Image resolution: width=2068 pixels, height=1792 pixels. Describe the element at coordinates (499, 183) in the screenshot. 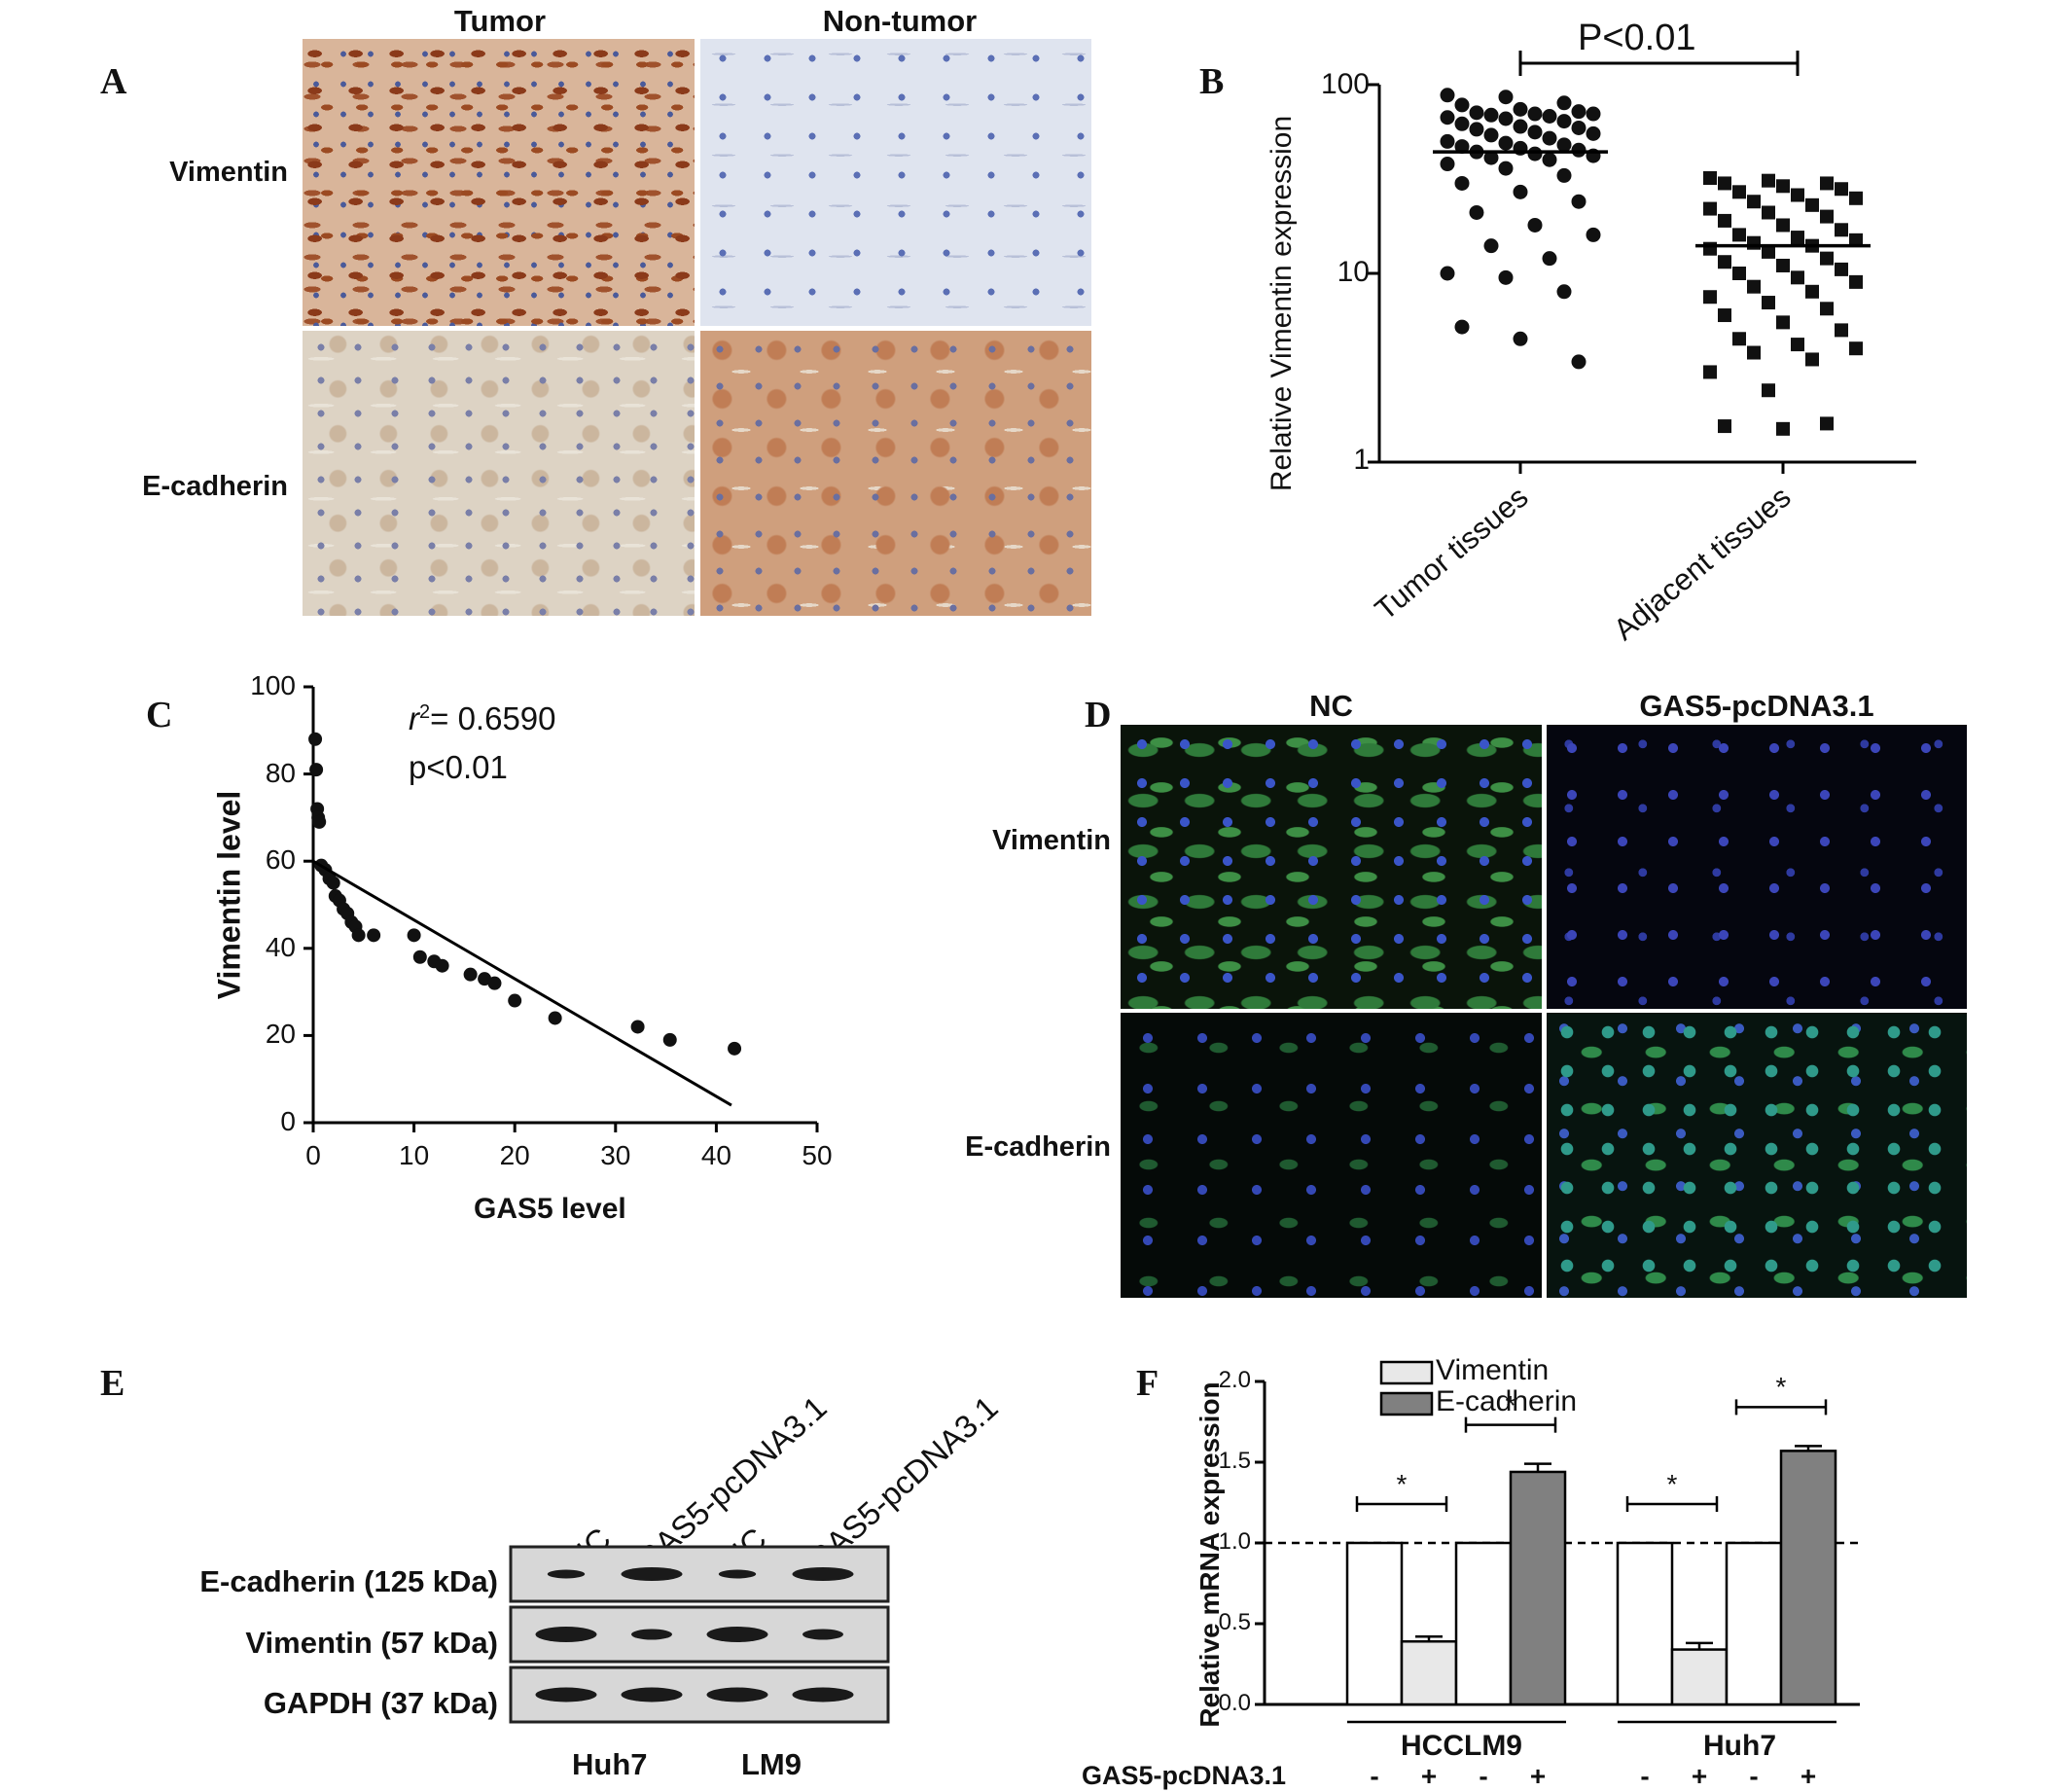

I see `ihc-tumor-vimentin-image` at that location.